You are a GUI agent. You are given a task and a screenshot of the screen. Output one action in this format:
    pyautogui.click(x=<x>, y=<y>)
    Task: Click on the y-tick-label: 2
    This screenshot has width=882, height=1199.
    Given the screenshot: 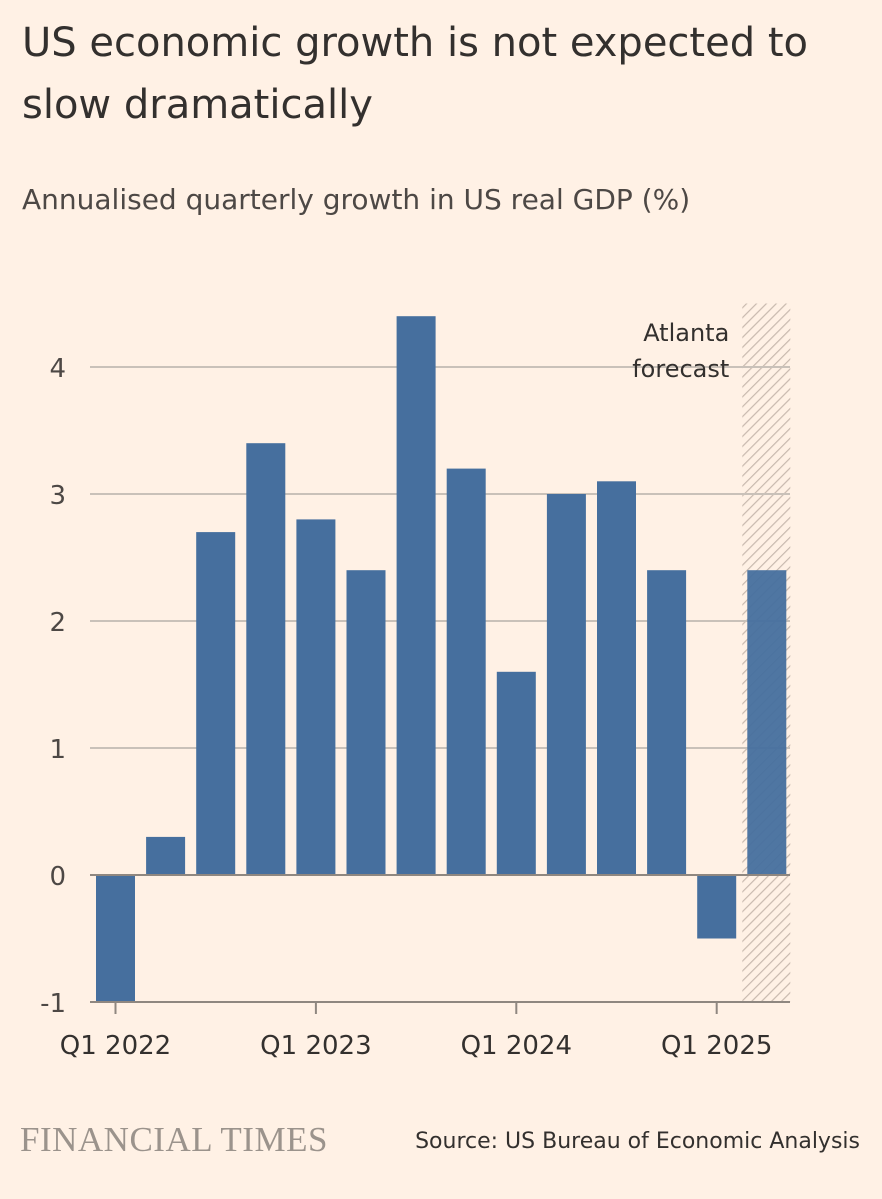 What is the action you would take?
    pyautogui.click(x=57, y=623)
    